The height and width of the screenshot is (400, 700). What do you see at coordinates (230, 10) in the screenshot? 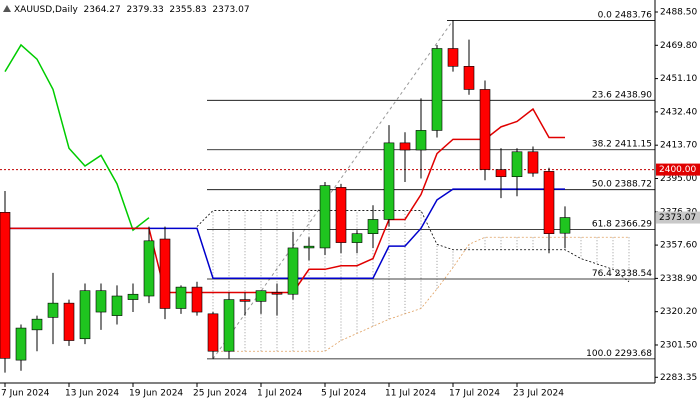
I see `header-close: 2373.07` at bounding box center [230, 10].